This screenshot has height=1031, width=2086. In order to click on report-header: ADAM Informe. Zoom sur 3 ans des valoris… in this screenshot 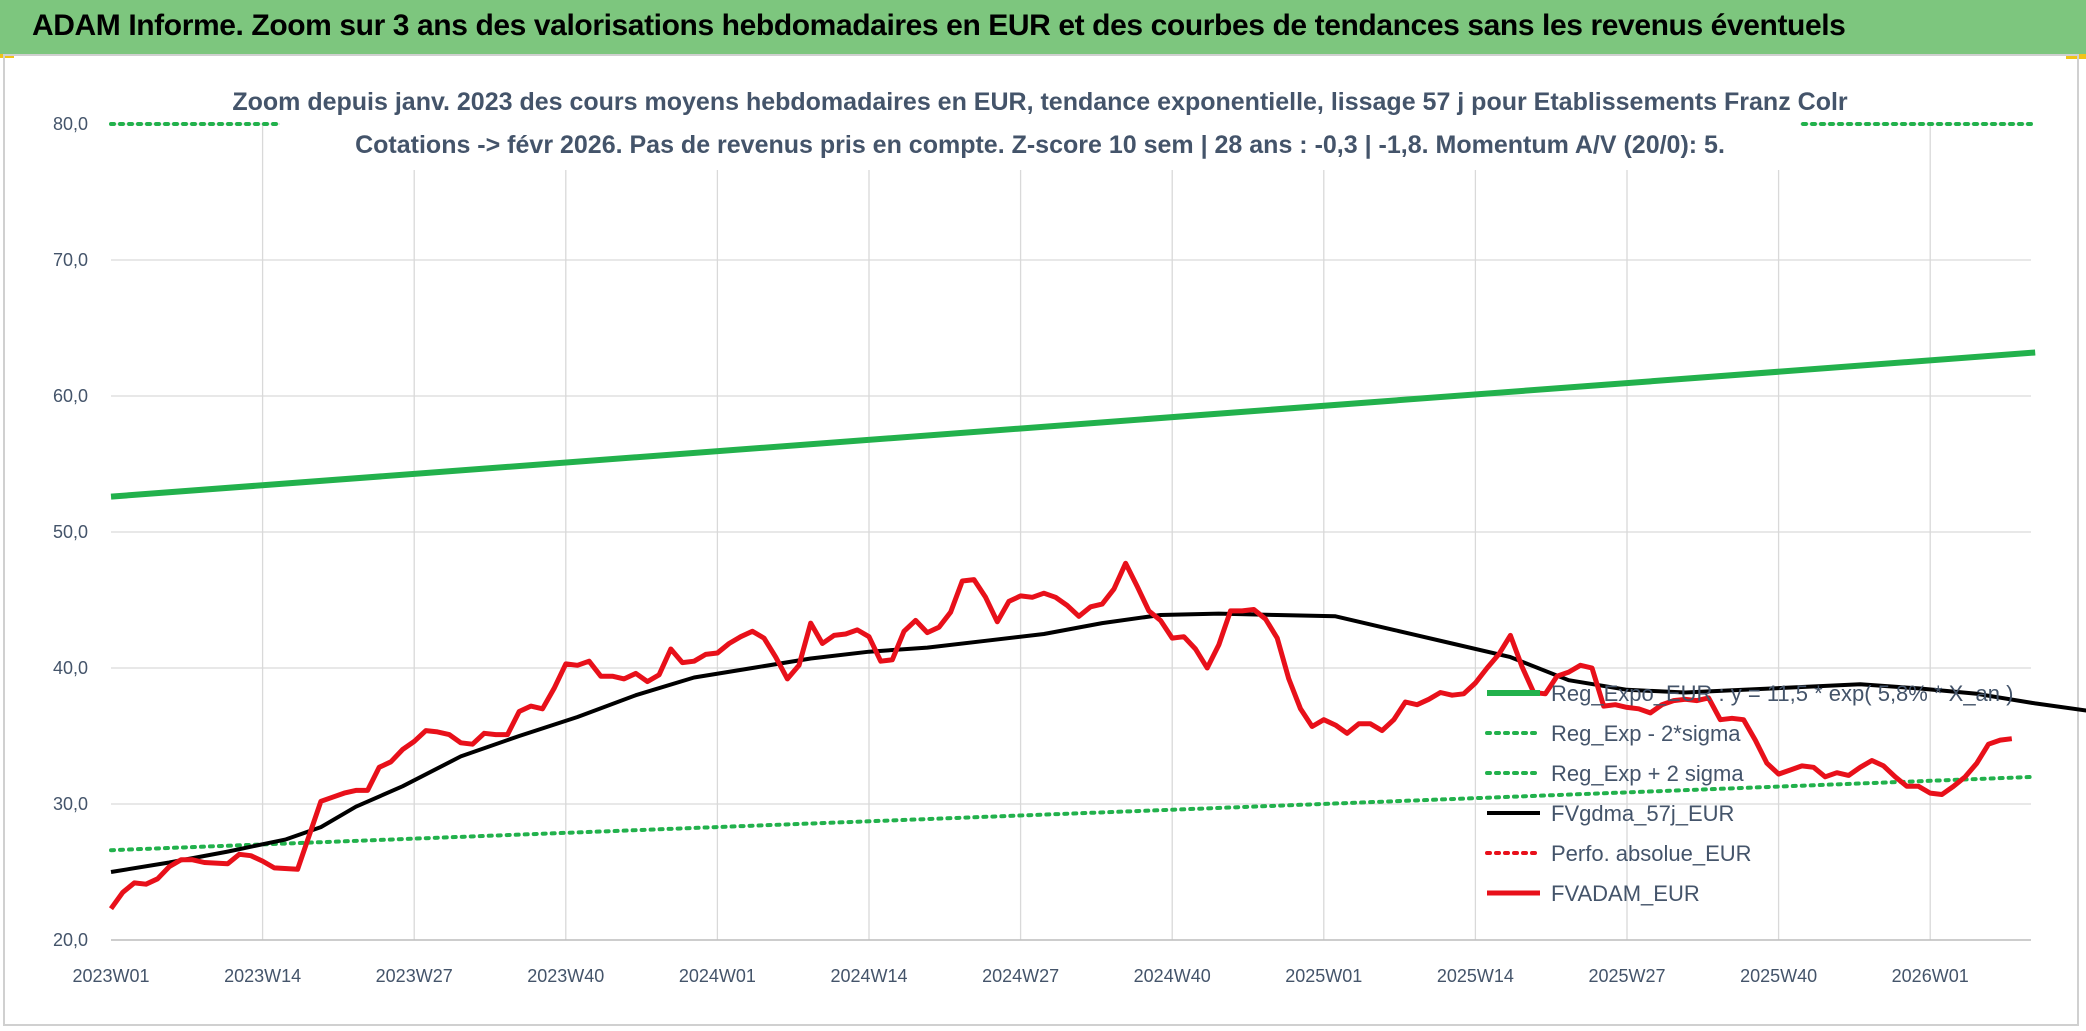, I will do `click(1043, 27)`.